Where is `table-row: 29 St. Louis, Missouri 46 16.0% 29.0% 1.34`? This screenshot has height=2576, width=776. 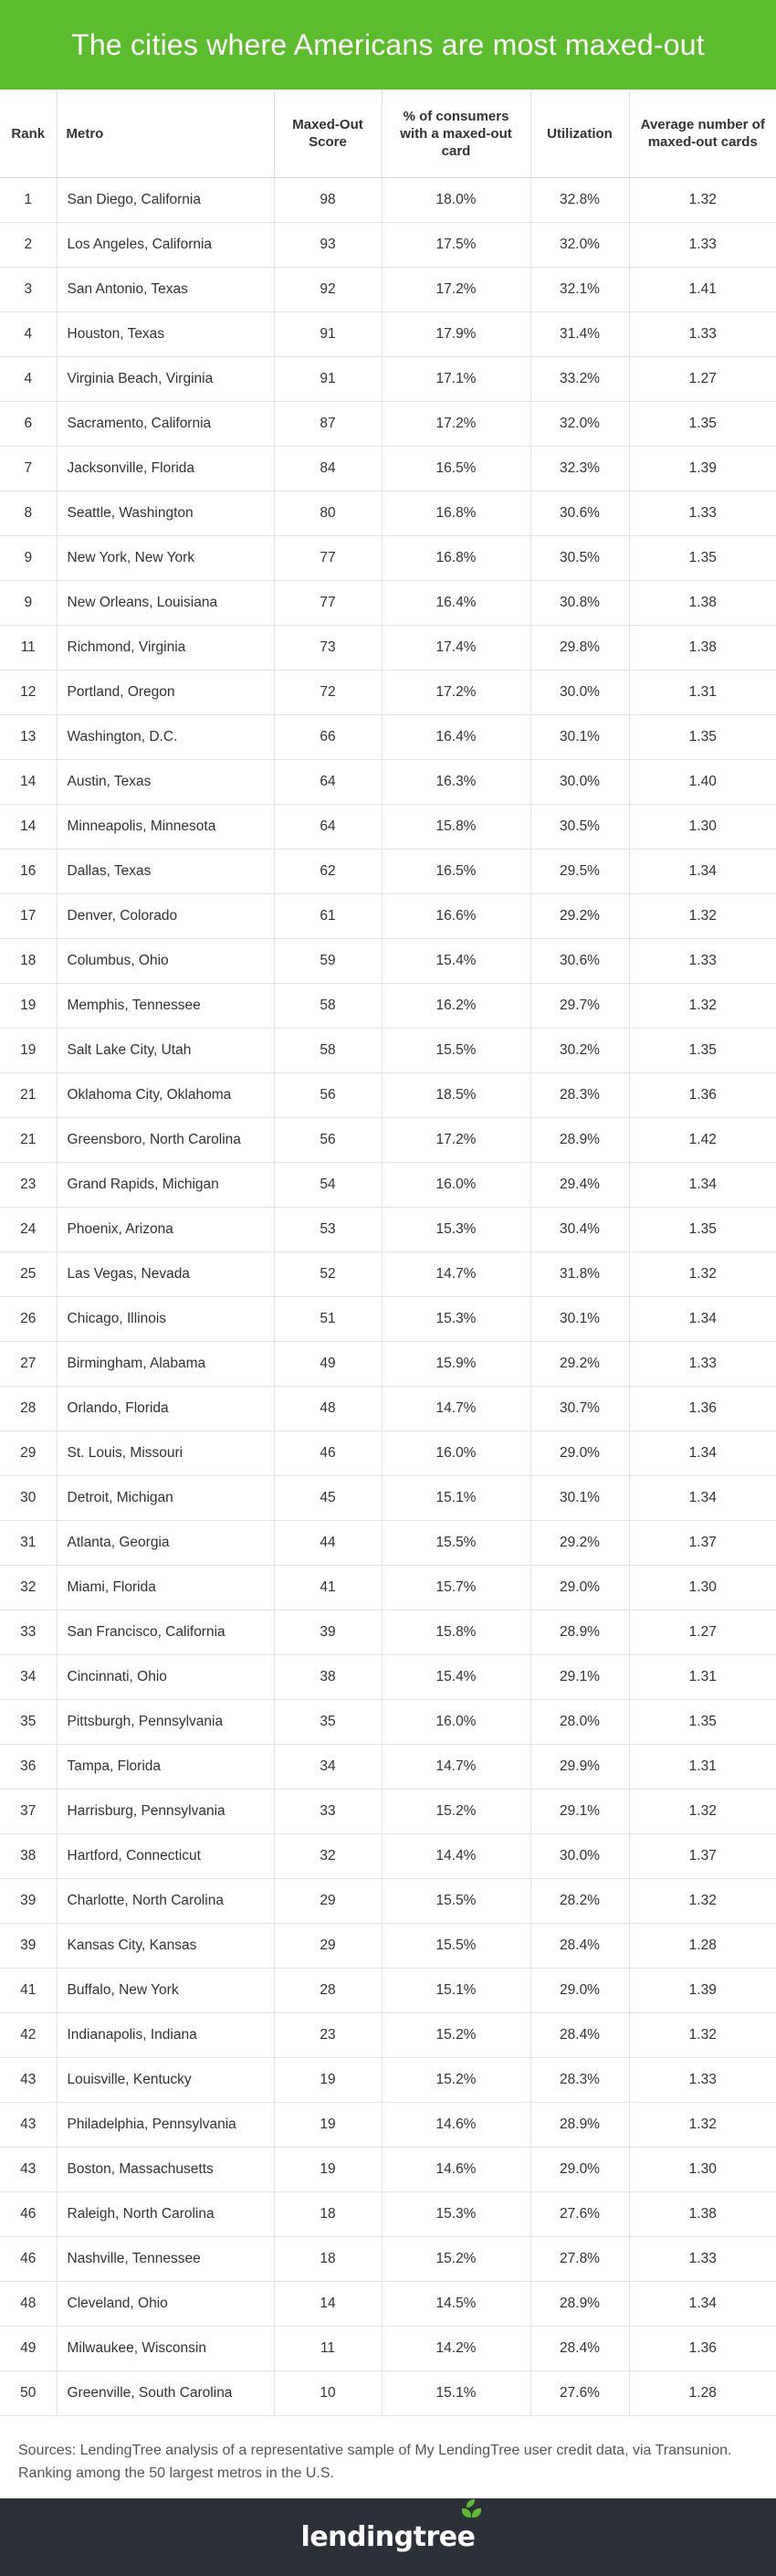
table-row: 29 St. Louis, Missouri 46 16.0% 29.0% 1.34 is located at coordinates (388, 1453).